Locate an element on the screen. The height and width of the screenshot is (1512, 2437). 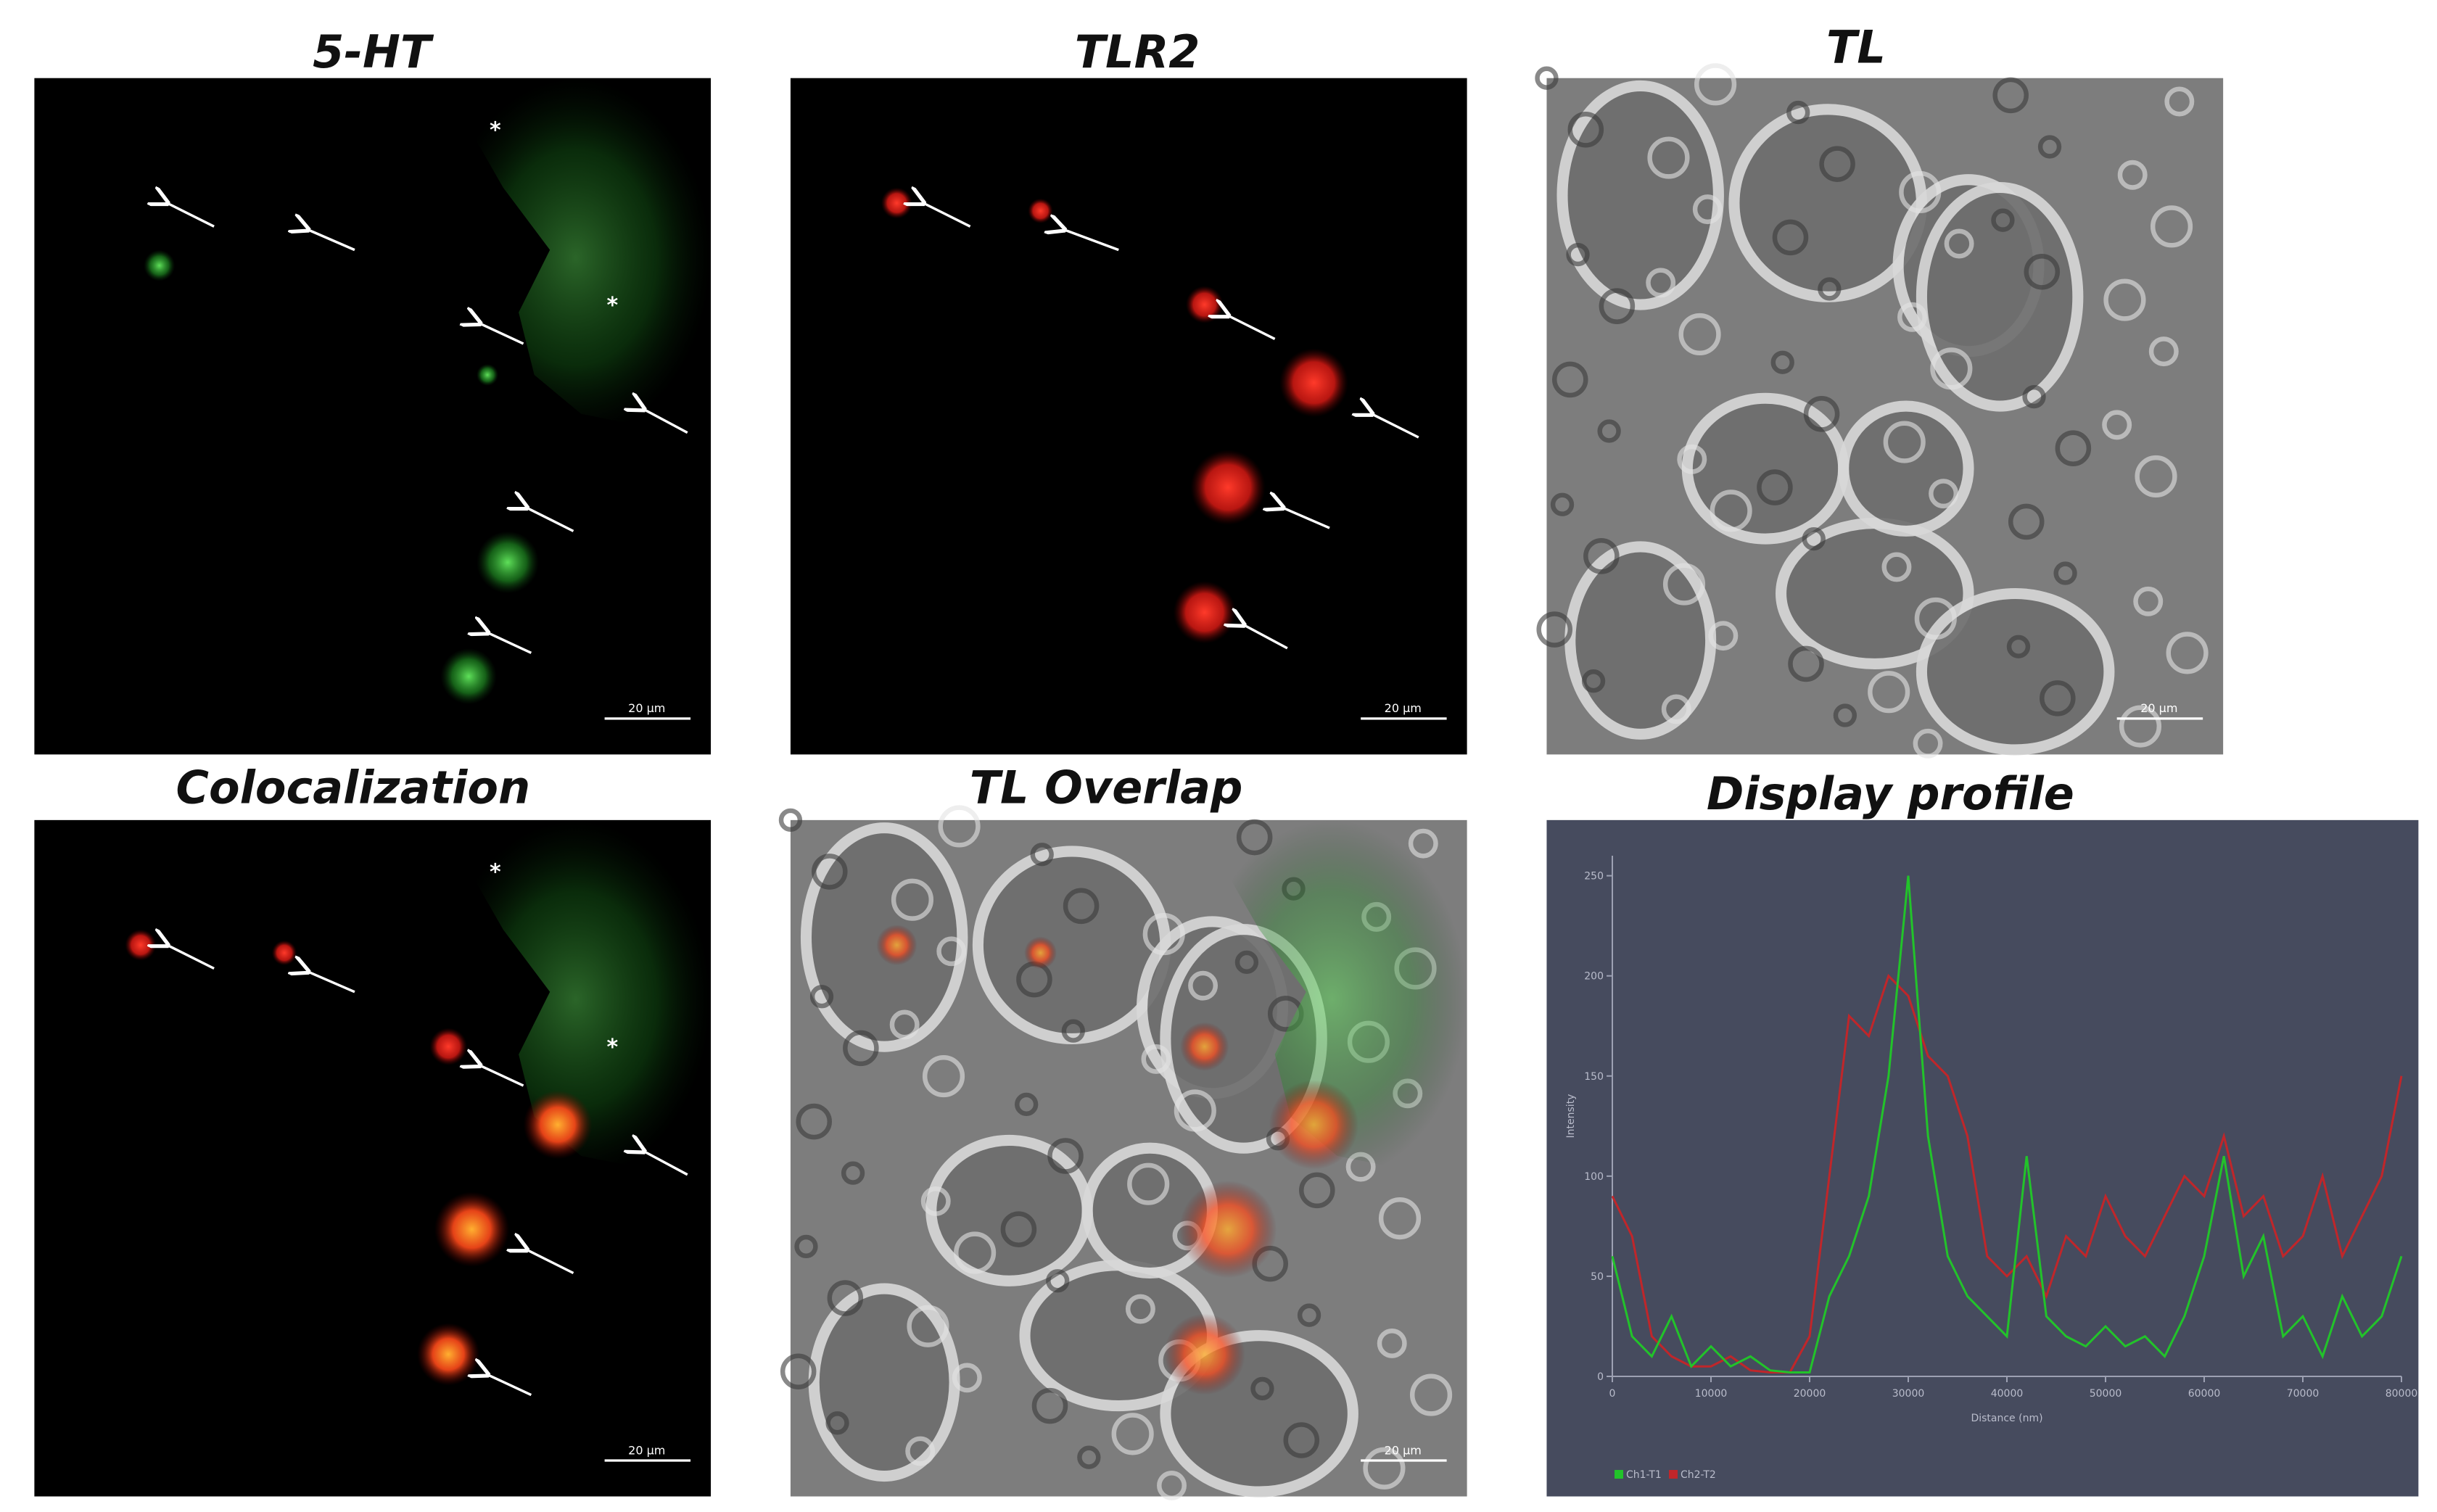
x-tick-label: 70000 is located at coordinates (2303, 1394).